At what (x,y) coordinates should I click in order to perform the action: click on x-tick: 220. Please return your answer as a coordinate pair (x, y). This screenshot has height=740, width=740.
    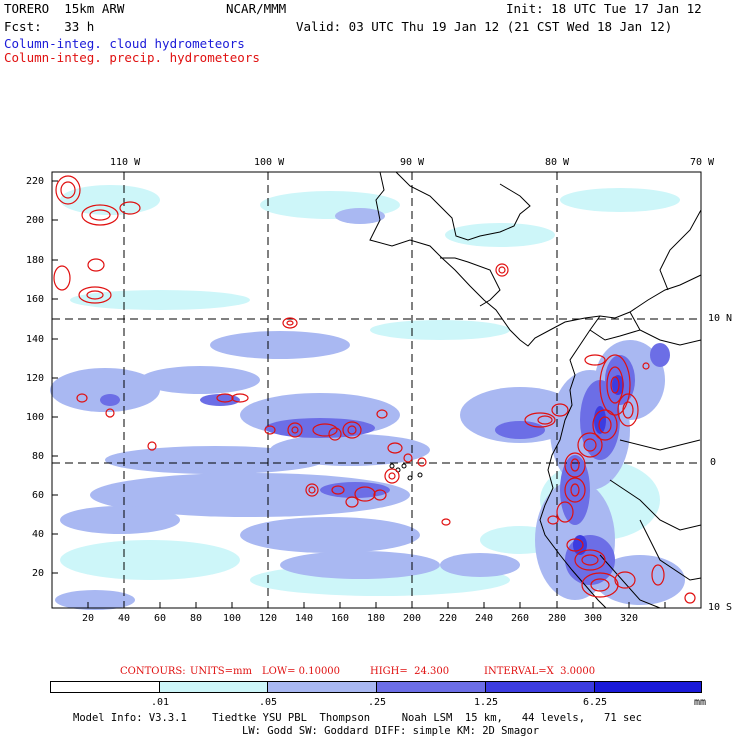
    Looking at the image, I should click on (448, 618).